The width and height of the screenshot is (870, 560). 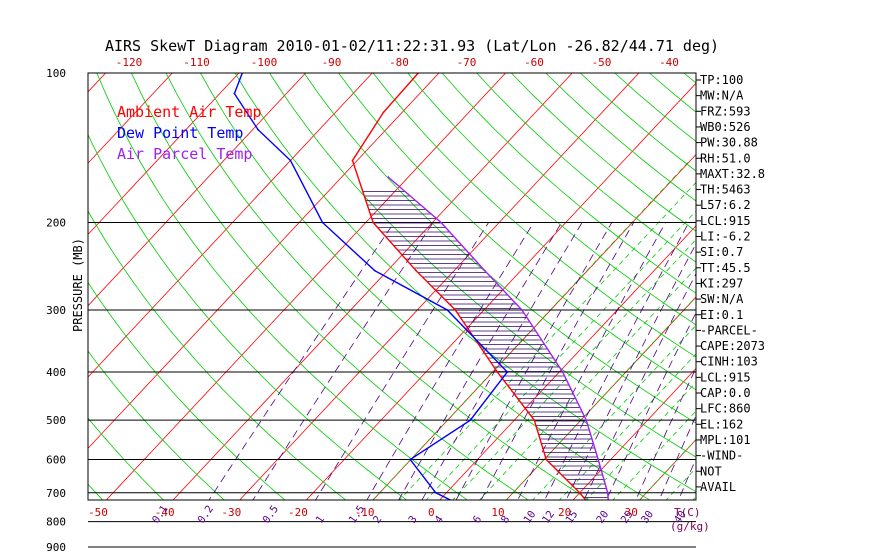 I want to click on pressure-tick-label: 700, so click(x=56, y=493).